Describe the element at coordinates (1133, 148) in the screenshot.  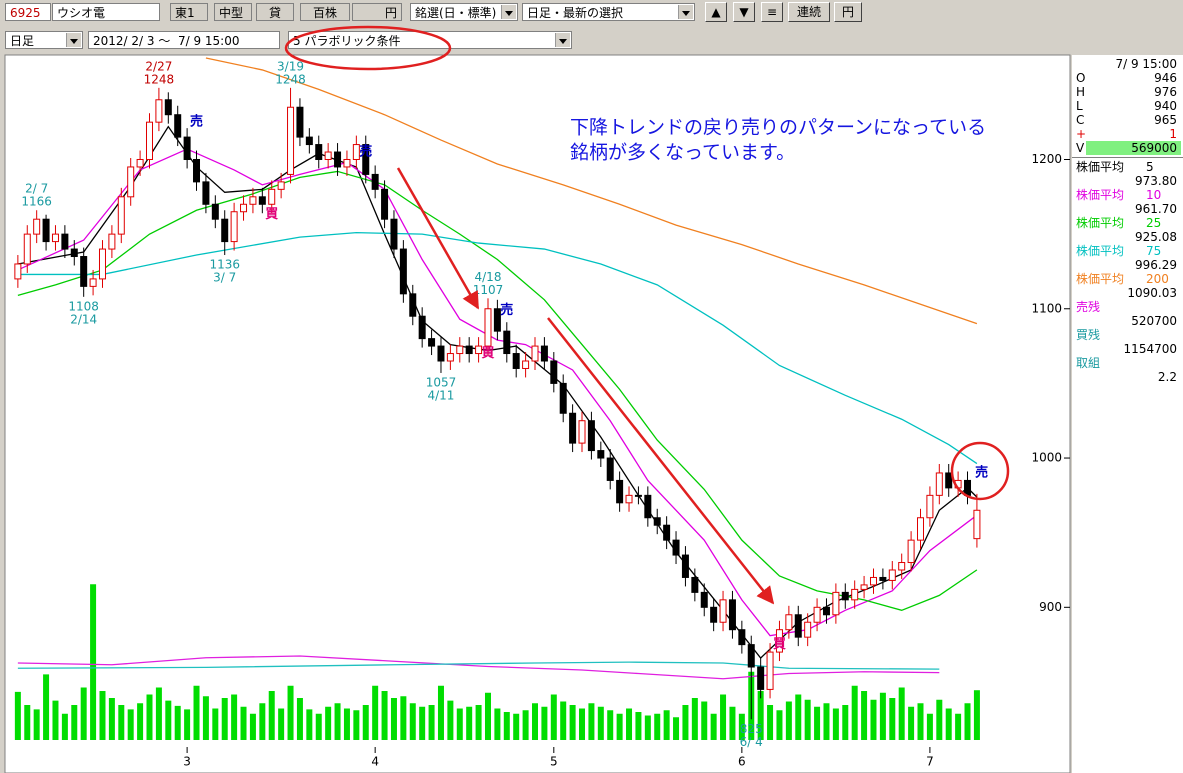
I see `volume-highlight` at that location.